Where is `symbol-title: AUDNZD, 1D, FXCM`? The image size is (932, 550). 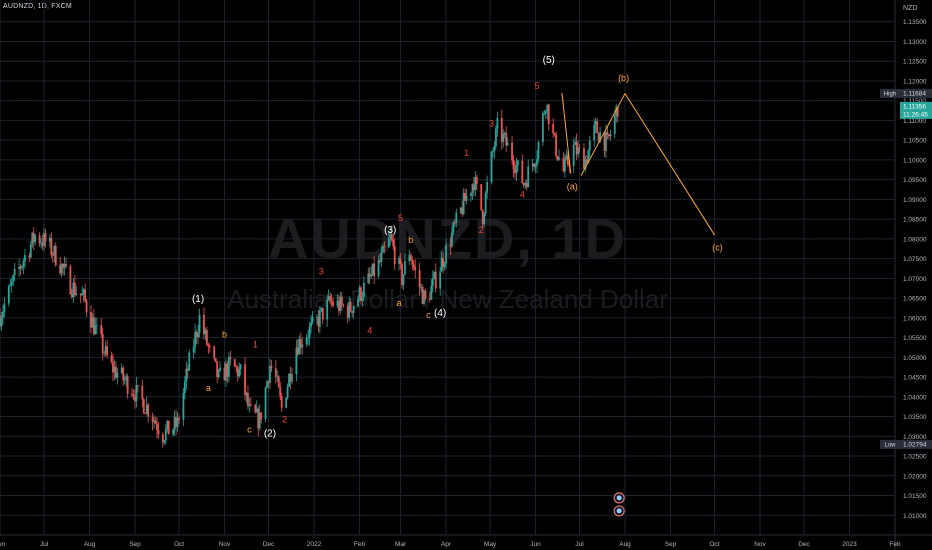
symbol-title: AUDNZD, 1D, FXCM is located at coordinates (37, 6).